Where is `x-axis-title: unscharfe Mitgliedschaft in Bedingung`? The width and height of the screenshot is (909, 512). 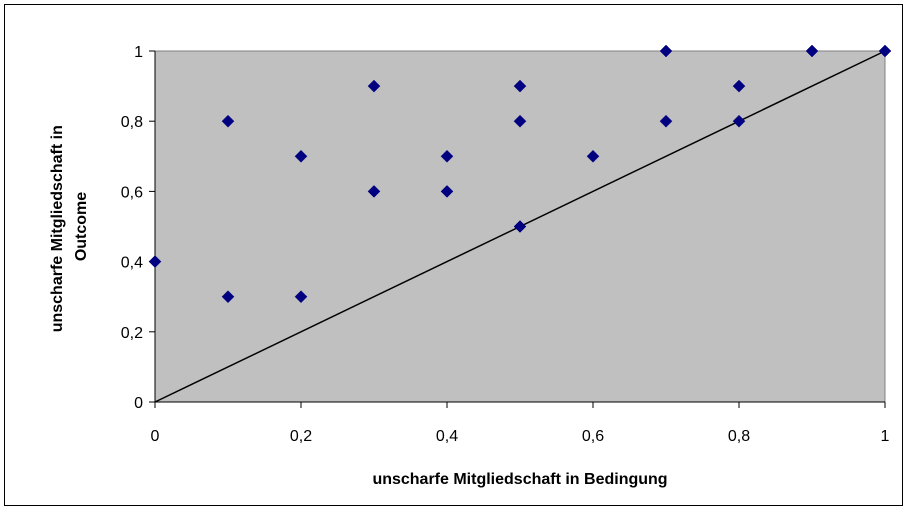
x-axis-title: unscharfe Mitgliedschaft in Bedingung is located at coordinates (519, 479).